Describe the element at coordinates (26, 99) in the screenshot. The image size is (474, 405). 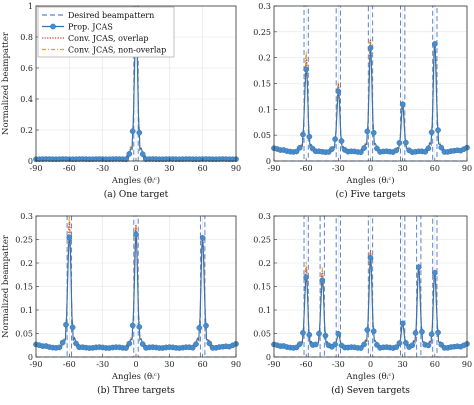
I see `y-tick-label: 0.4` at that location.